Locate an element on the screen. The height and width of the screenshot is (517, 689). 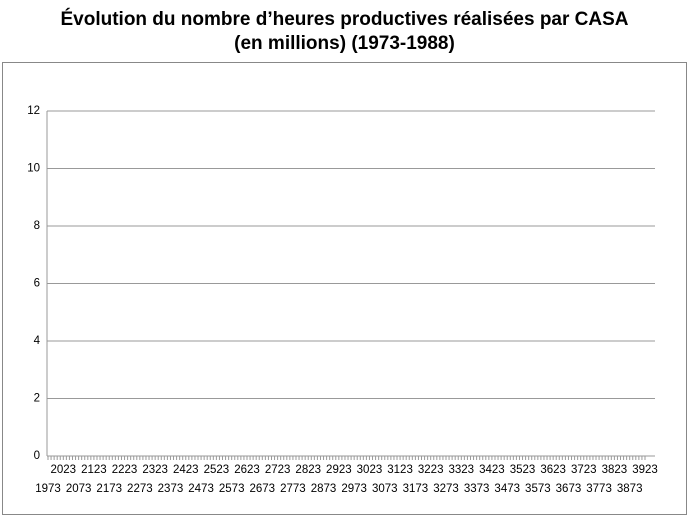
x-tick-label: 3073 is located at coordinates (385, 489).